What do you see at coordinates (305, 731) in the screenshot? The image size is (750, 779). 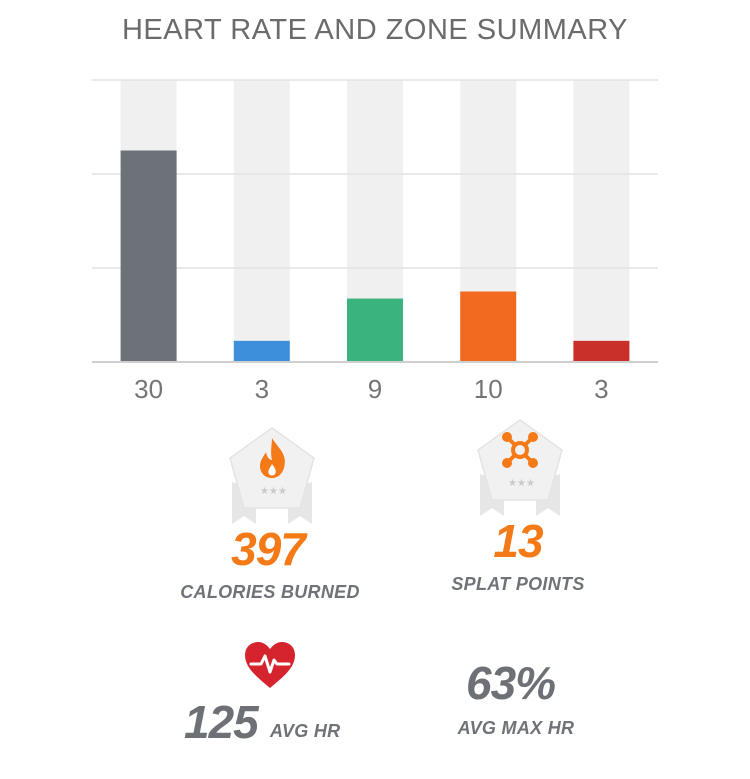 I see `avg-hr-label: AVG HR` at bounding box center [305, 731].